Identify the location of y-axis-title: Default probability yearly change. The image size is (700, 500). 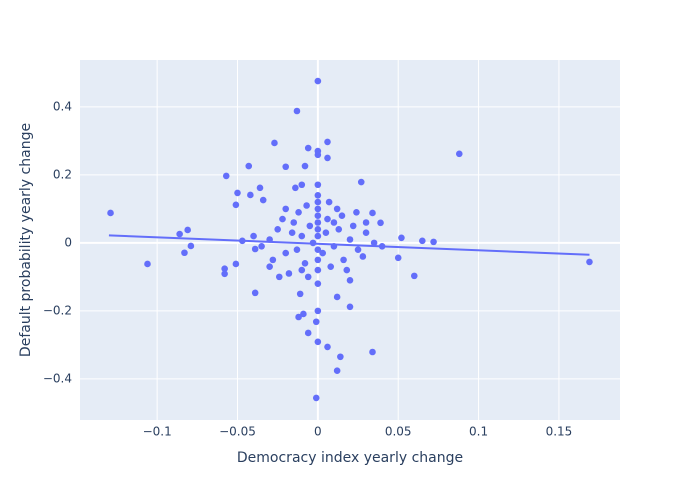
(26, 240).